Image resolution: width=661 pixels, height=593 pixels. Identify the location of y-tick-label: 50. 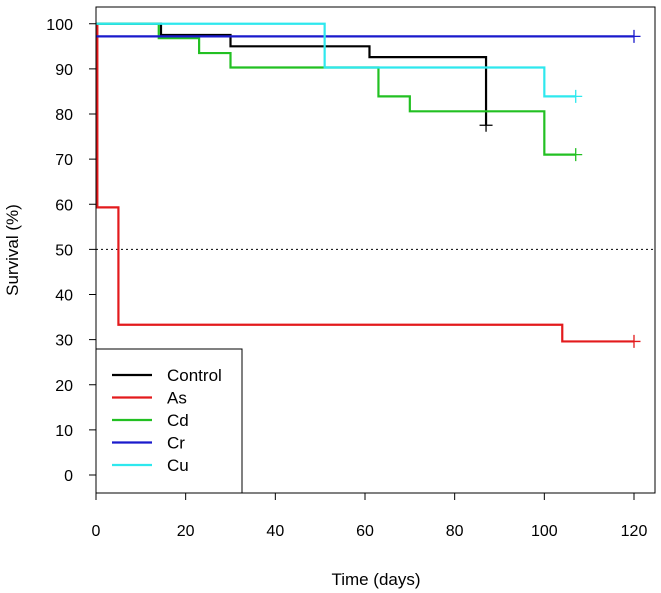
(64, 250).